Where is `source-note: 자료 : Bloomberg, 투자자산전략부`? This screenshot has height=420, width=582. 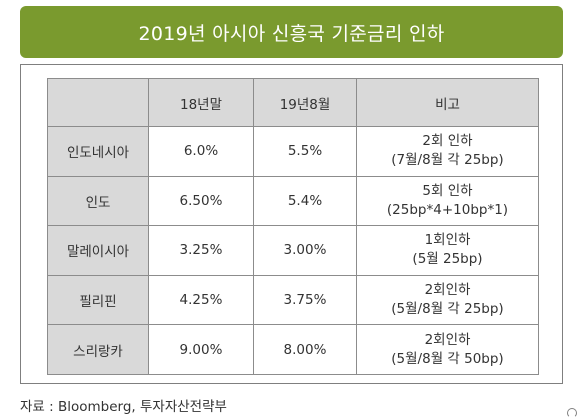
source-note: 자료 : Bloomberg, 투자자산전략부 is located at coordinates (123, 407).